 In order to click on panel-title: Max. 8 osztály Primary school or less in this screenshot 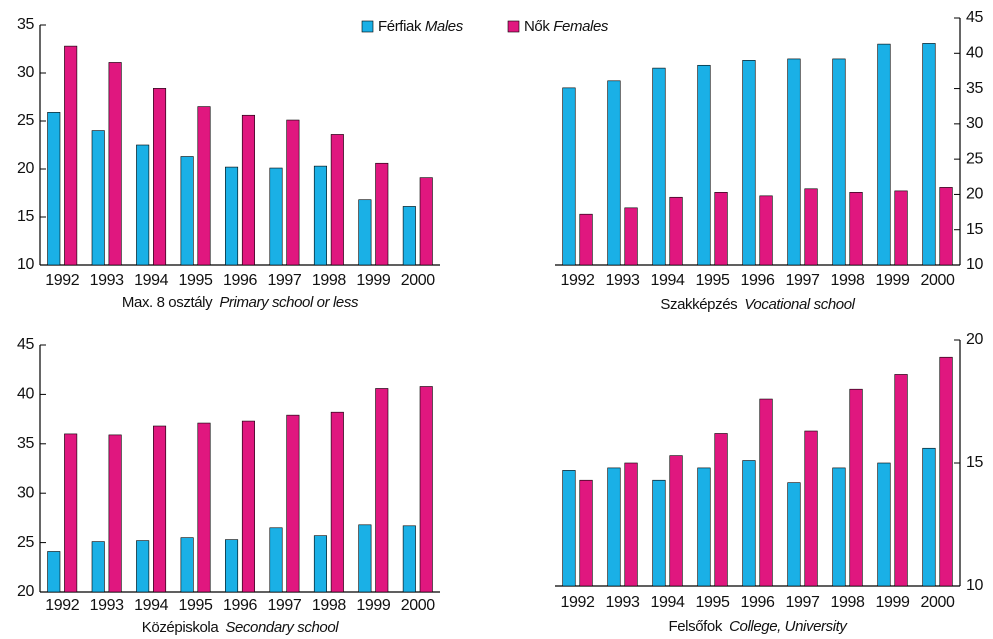, I will do `click(240, 302)`.